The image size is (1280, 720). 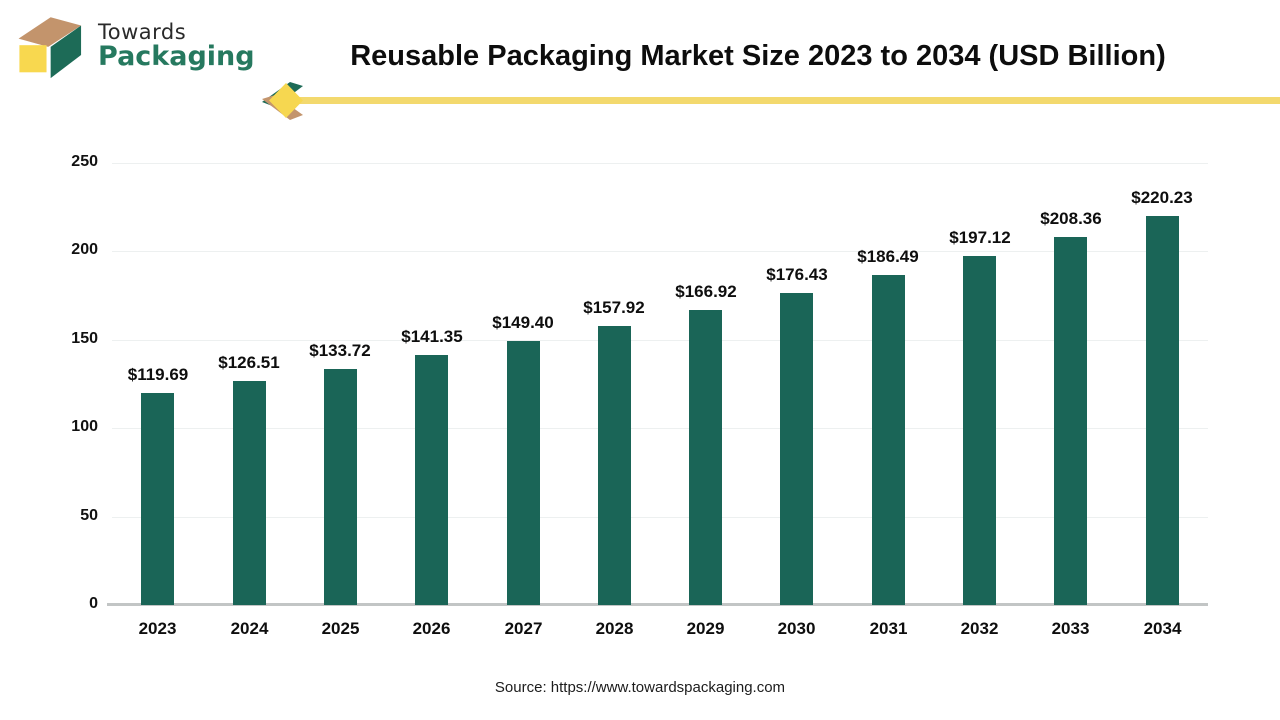 I want to click on bar-value-label: $186.49, so click(x=888, y=256).